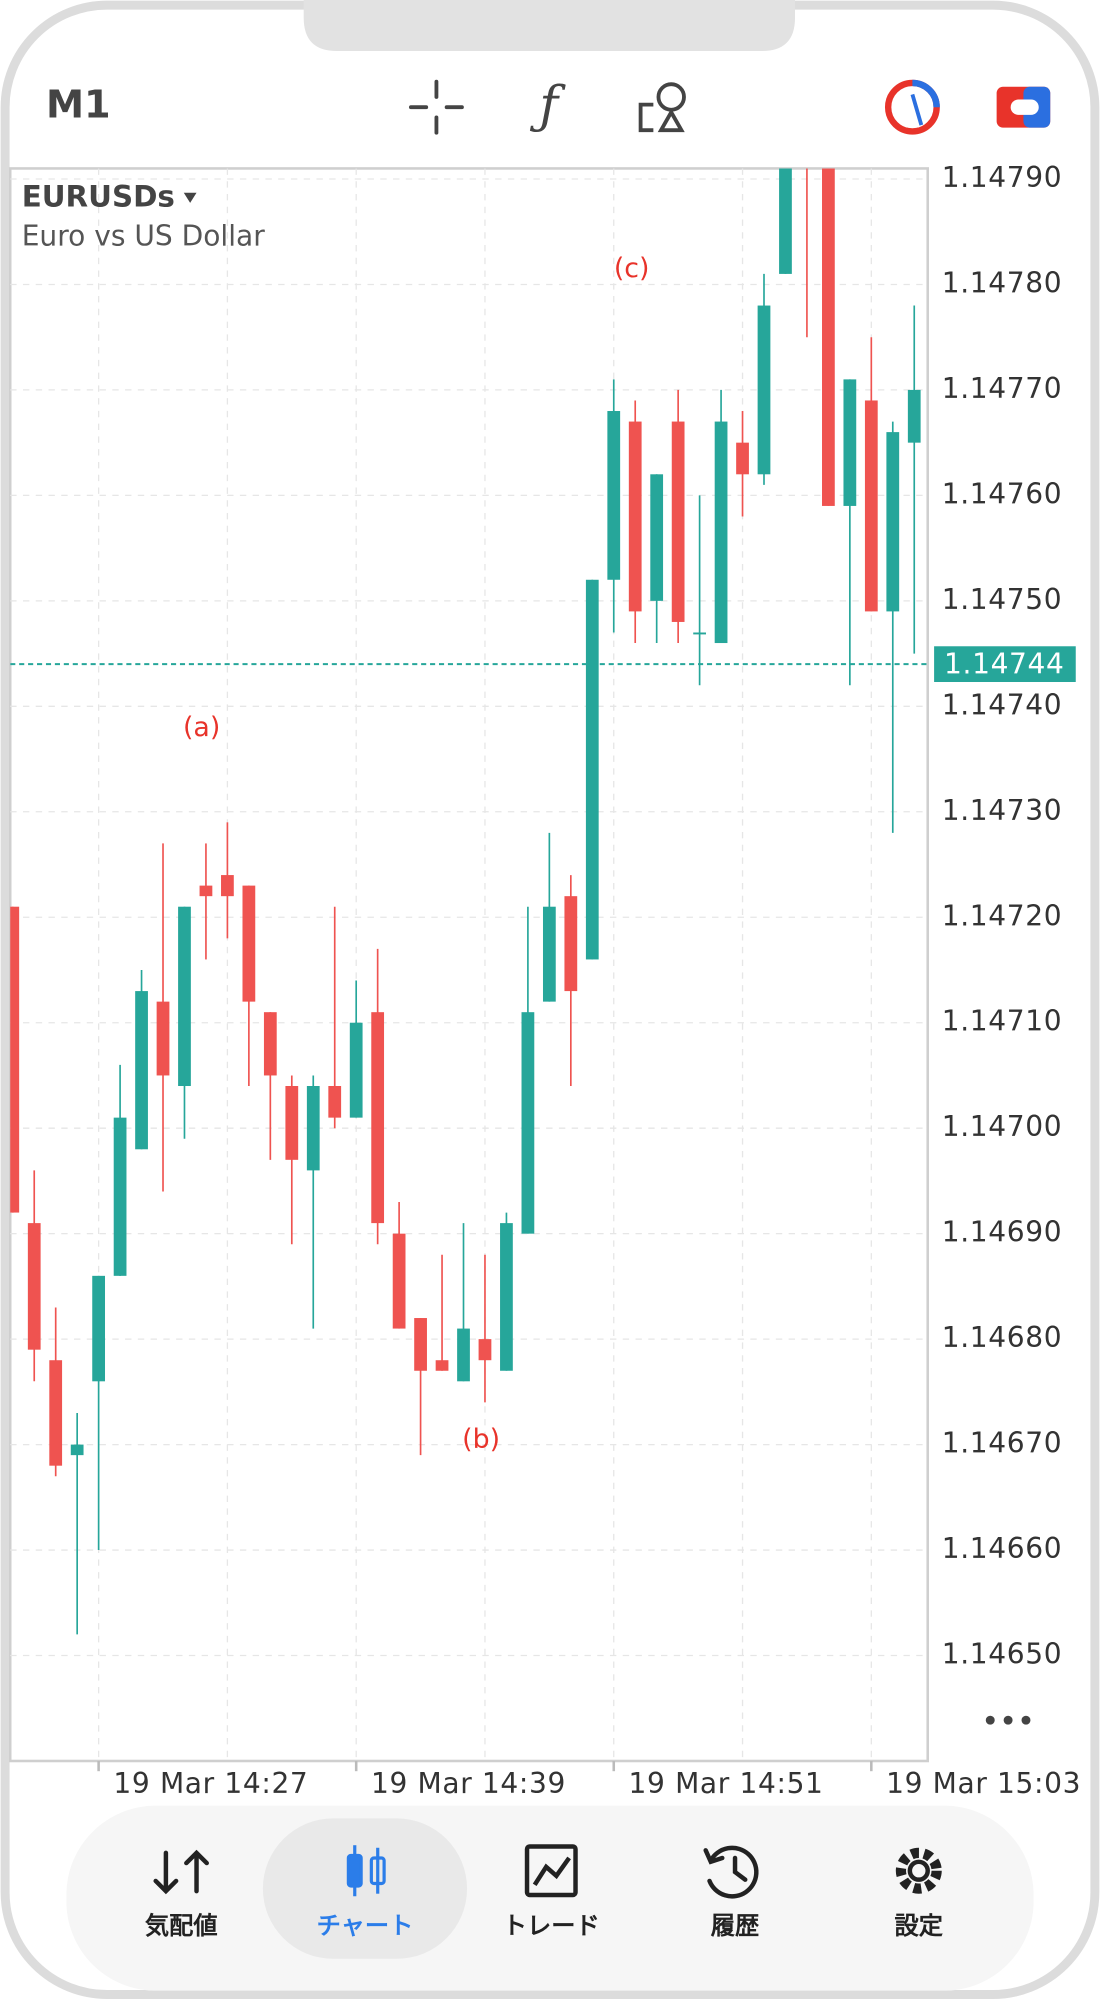 Image resolution: width=1100 pixels, height=2000 pixels. What do you see at coordinates (1002, 704) in the screenshot?
I see `y-tick-label: 1.14740` at bounding box center [1002, 704].